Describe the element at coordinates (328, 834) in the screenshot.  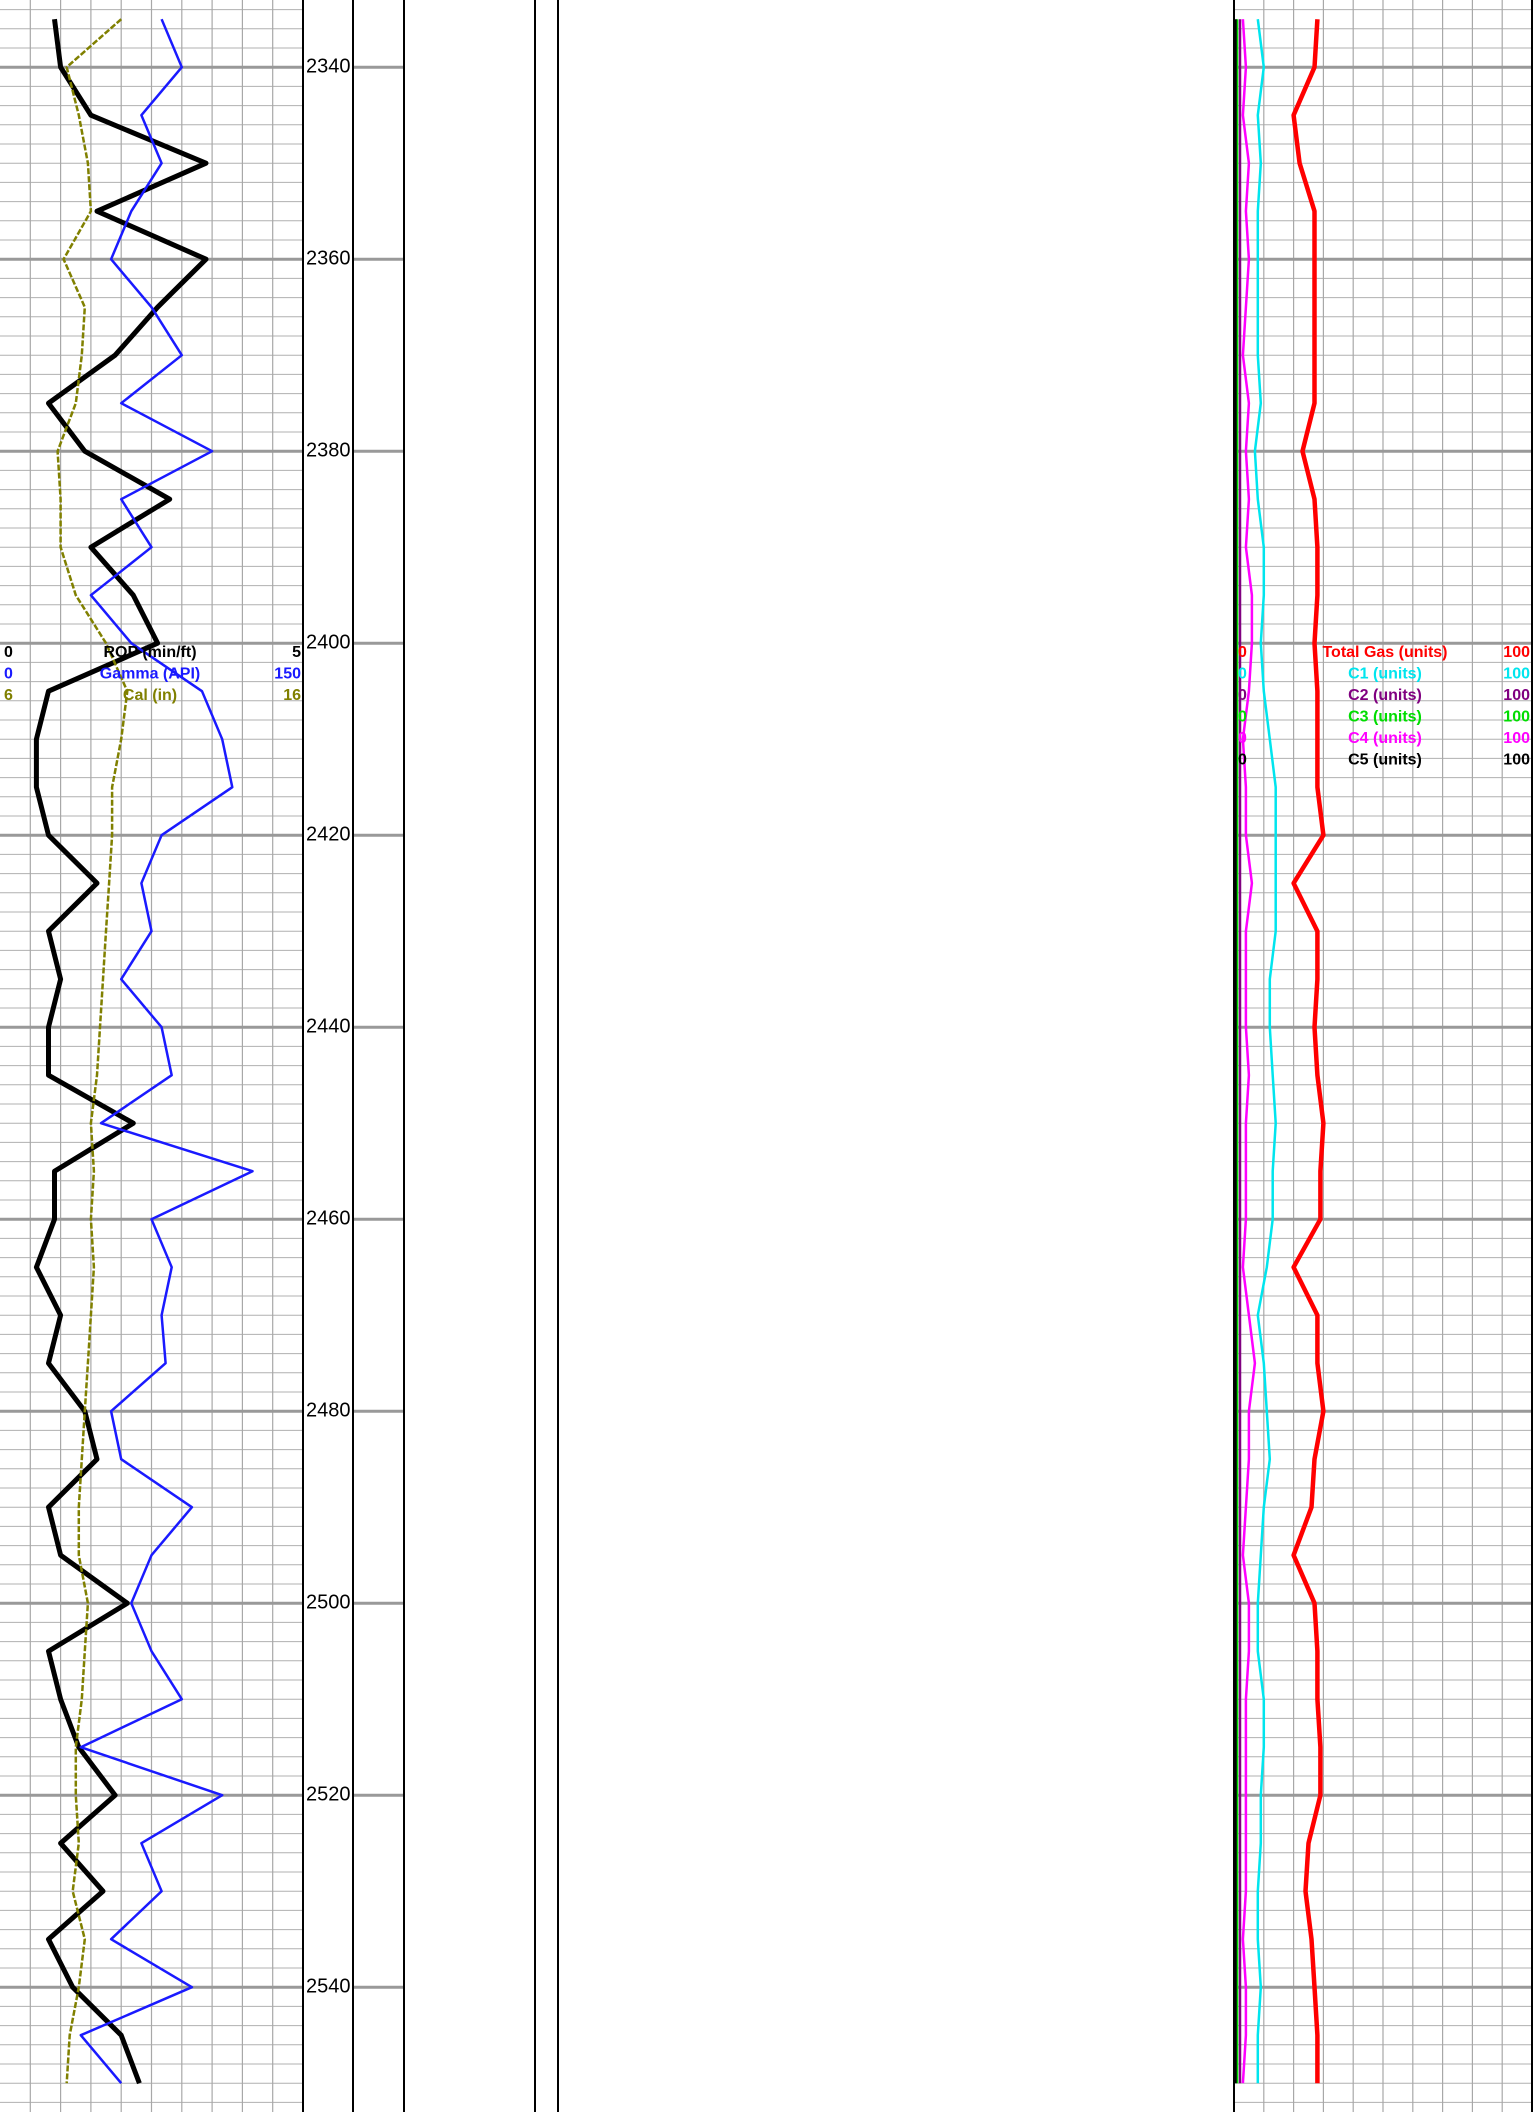
I see `depth-label: 2420` at that location.